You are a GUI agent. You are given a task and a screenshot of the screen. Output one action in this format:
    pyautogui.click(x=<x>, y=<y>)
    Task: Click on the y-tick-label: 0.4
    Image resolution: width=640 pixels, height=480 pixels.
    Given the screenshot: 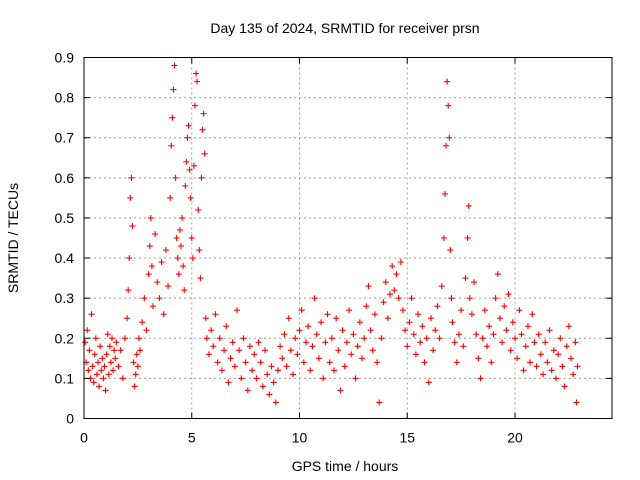 What is the action you would take?
    pyautogui.click(x=65, y=258)
    